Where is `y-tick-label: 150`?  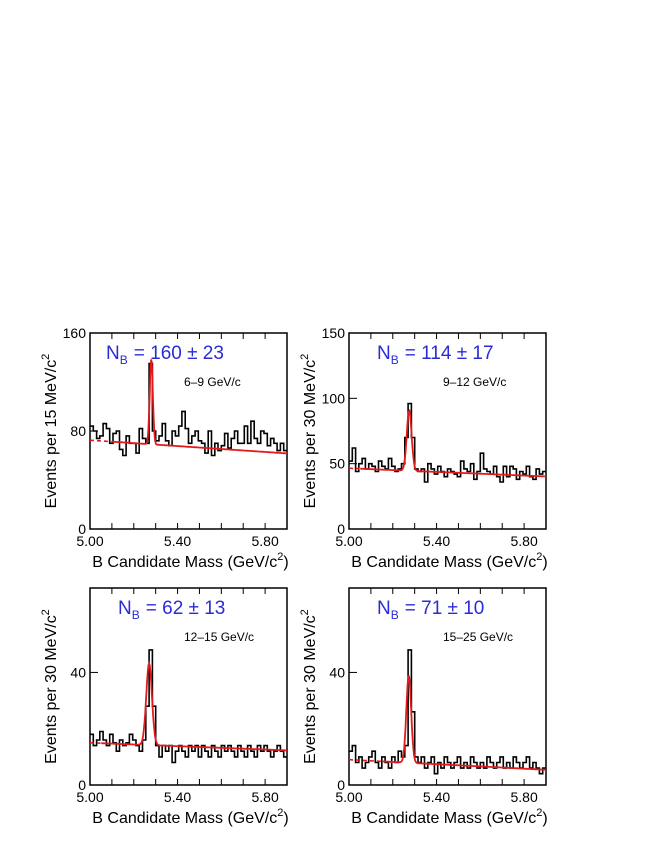 y-tick-label: 150 is located at coordinates (334, 333).